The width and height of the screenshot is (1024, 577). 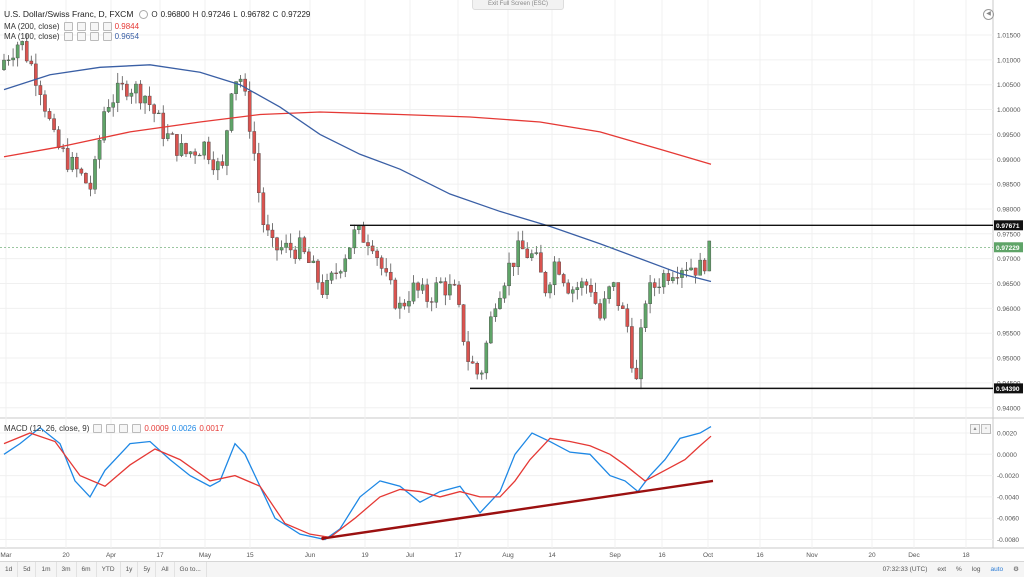 What do you see at coordinates (47, 428) in the screenshot?
I see `macd-label: MACD (12, 26, close, 9)` at bounding box center [47, 428].